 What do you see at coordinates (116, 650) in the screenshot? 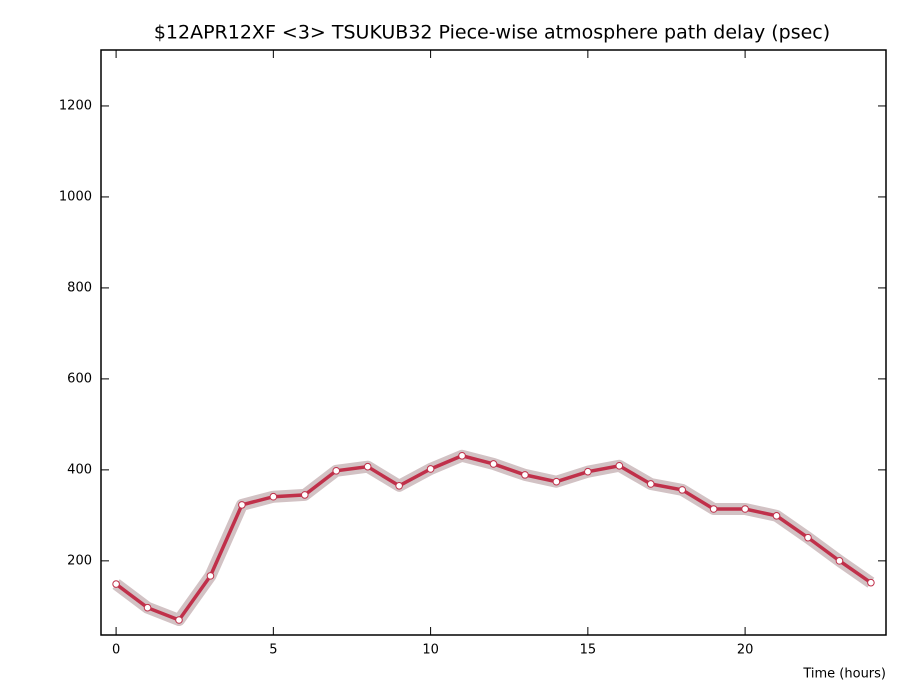
I see `x-tick-label: 0` at bounding box center [116, 650].